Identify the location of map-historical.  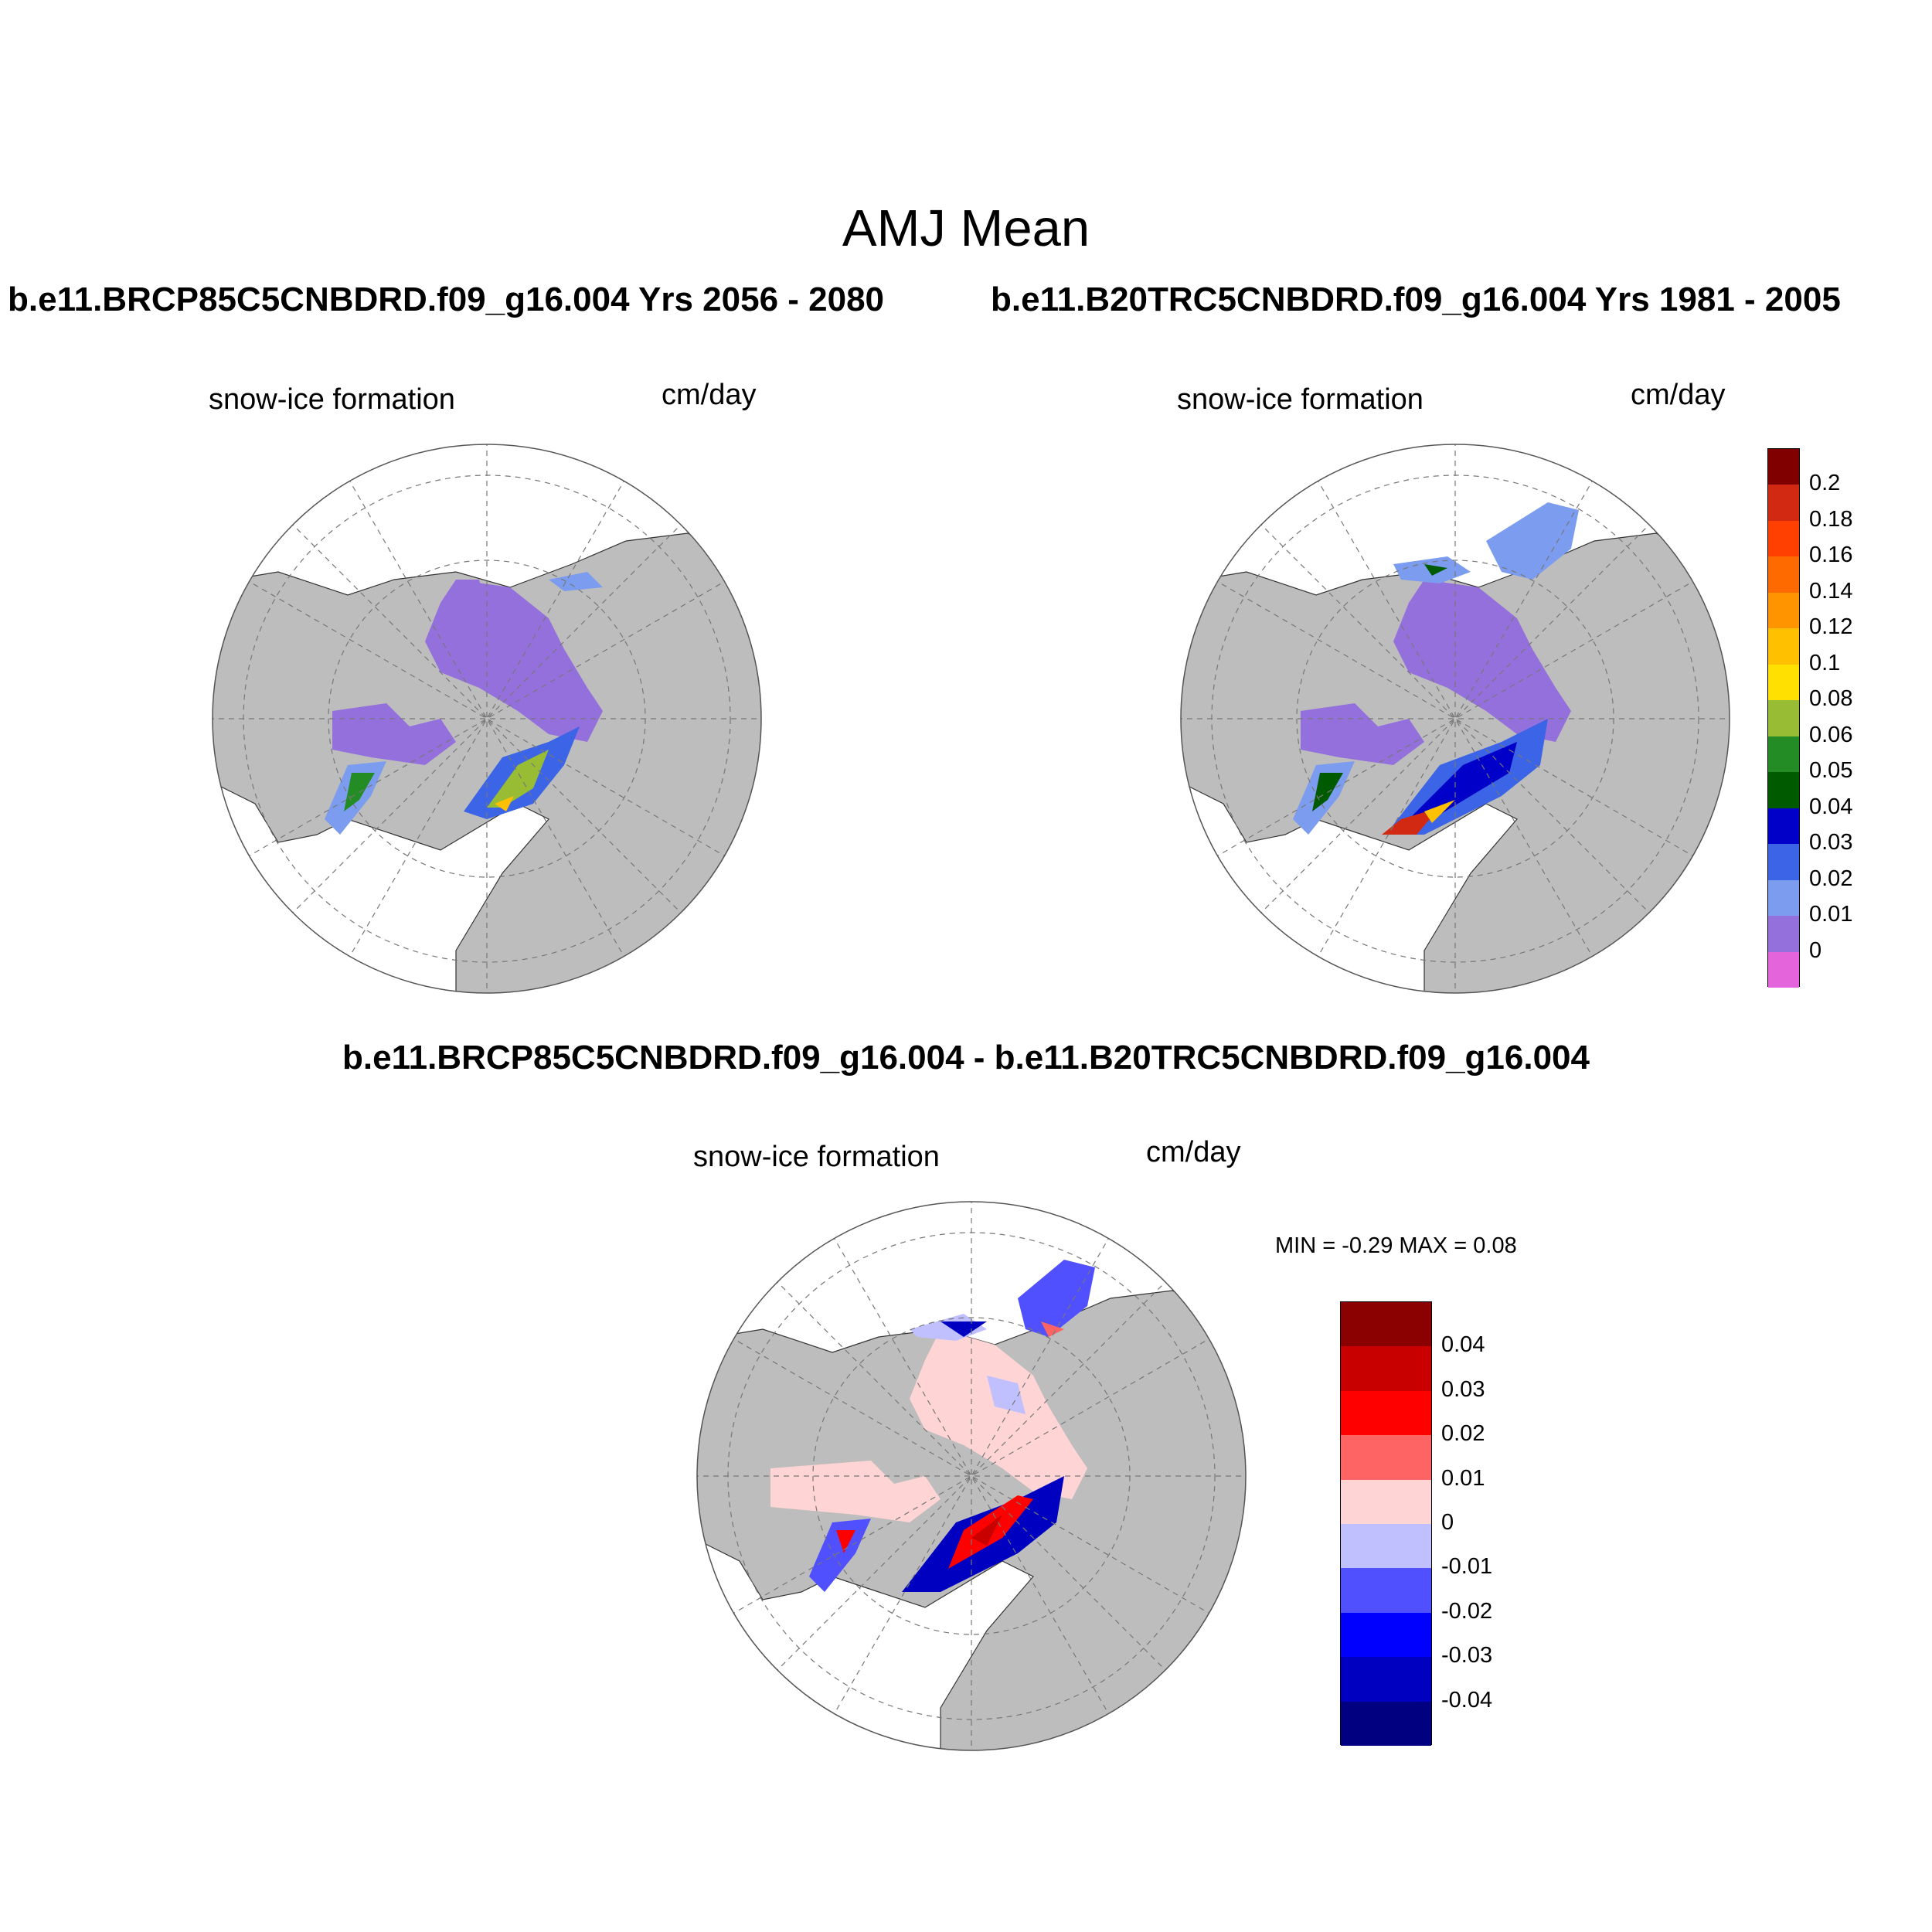
(1455, 719).